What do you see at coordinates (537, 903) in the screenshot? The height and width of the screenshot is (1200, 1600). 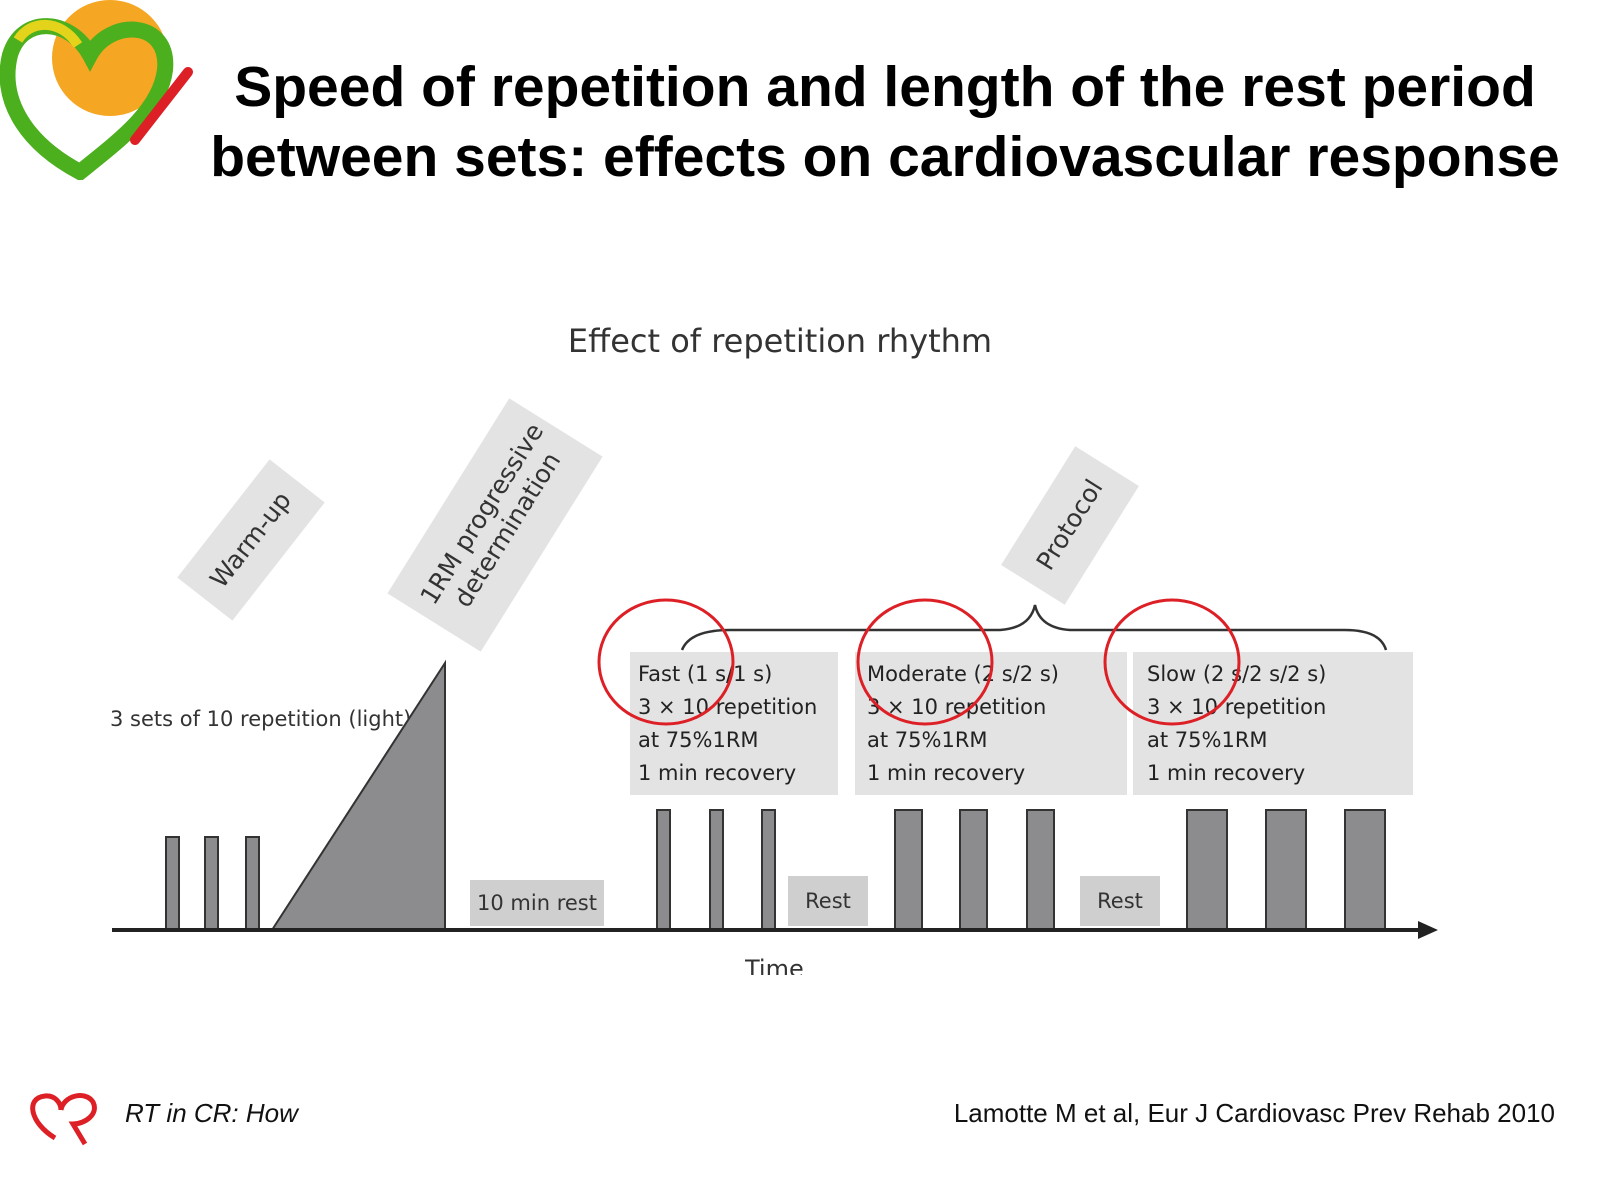 I see `rest-box-10min: 10 min rest` at bounding box center [537, 903].